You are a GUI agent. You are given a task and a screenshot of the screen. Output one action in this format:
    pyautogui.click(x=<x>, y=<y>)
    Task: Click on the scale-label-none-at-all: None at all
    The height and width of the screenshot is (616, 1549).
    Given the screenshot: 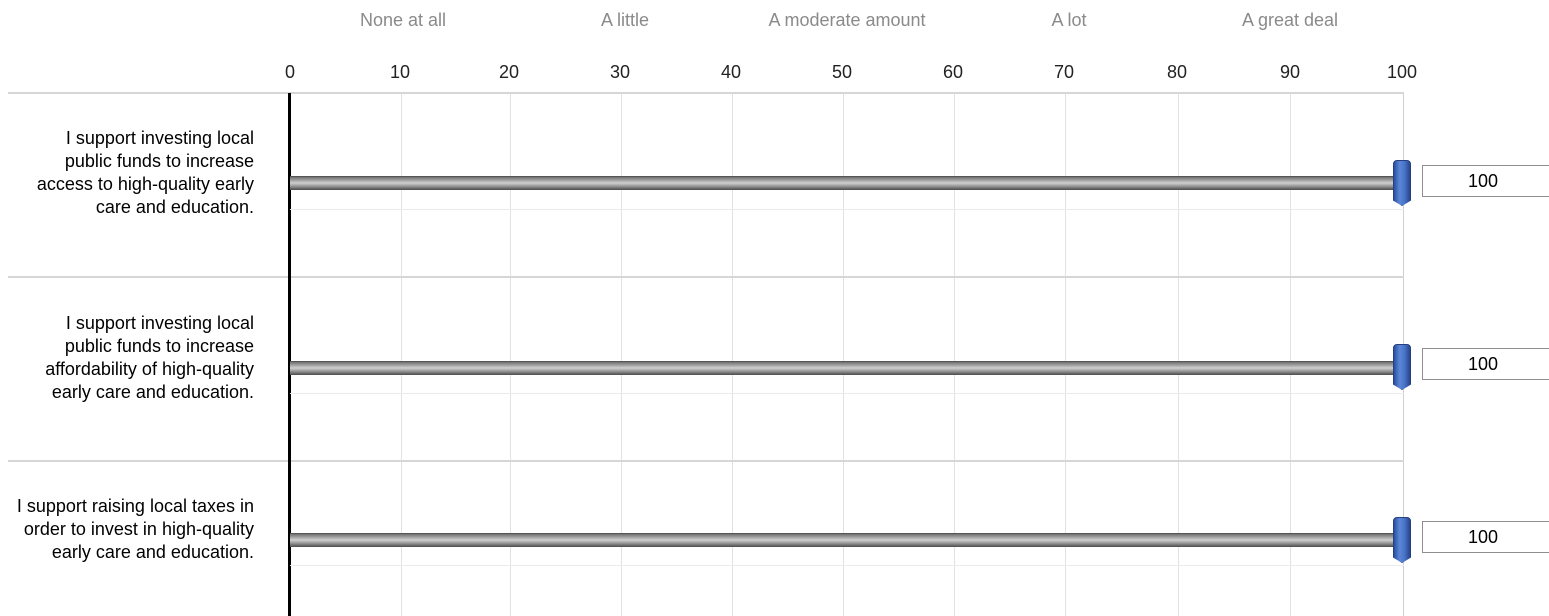 What is the action you would take?
    pyautogui.click(x=403, y=20)
    